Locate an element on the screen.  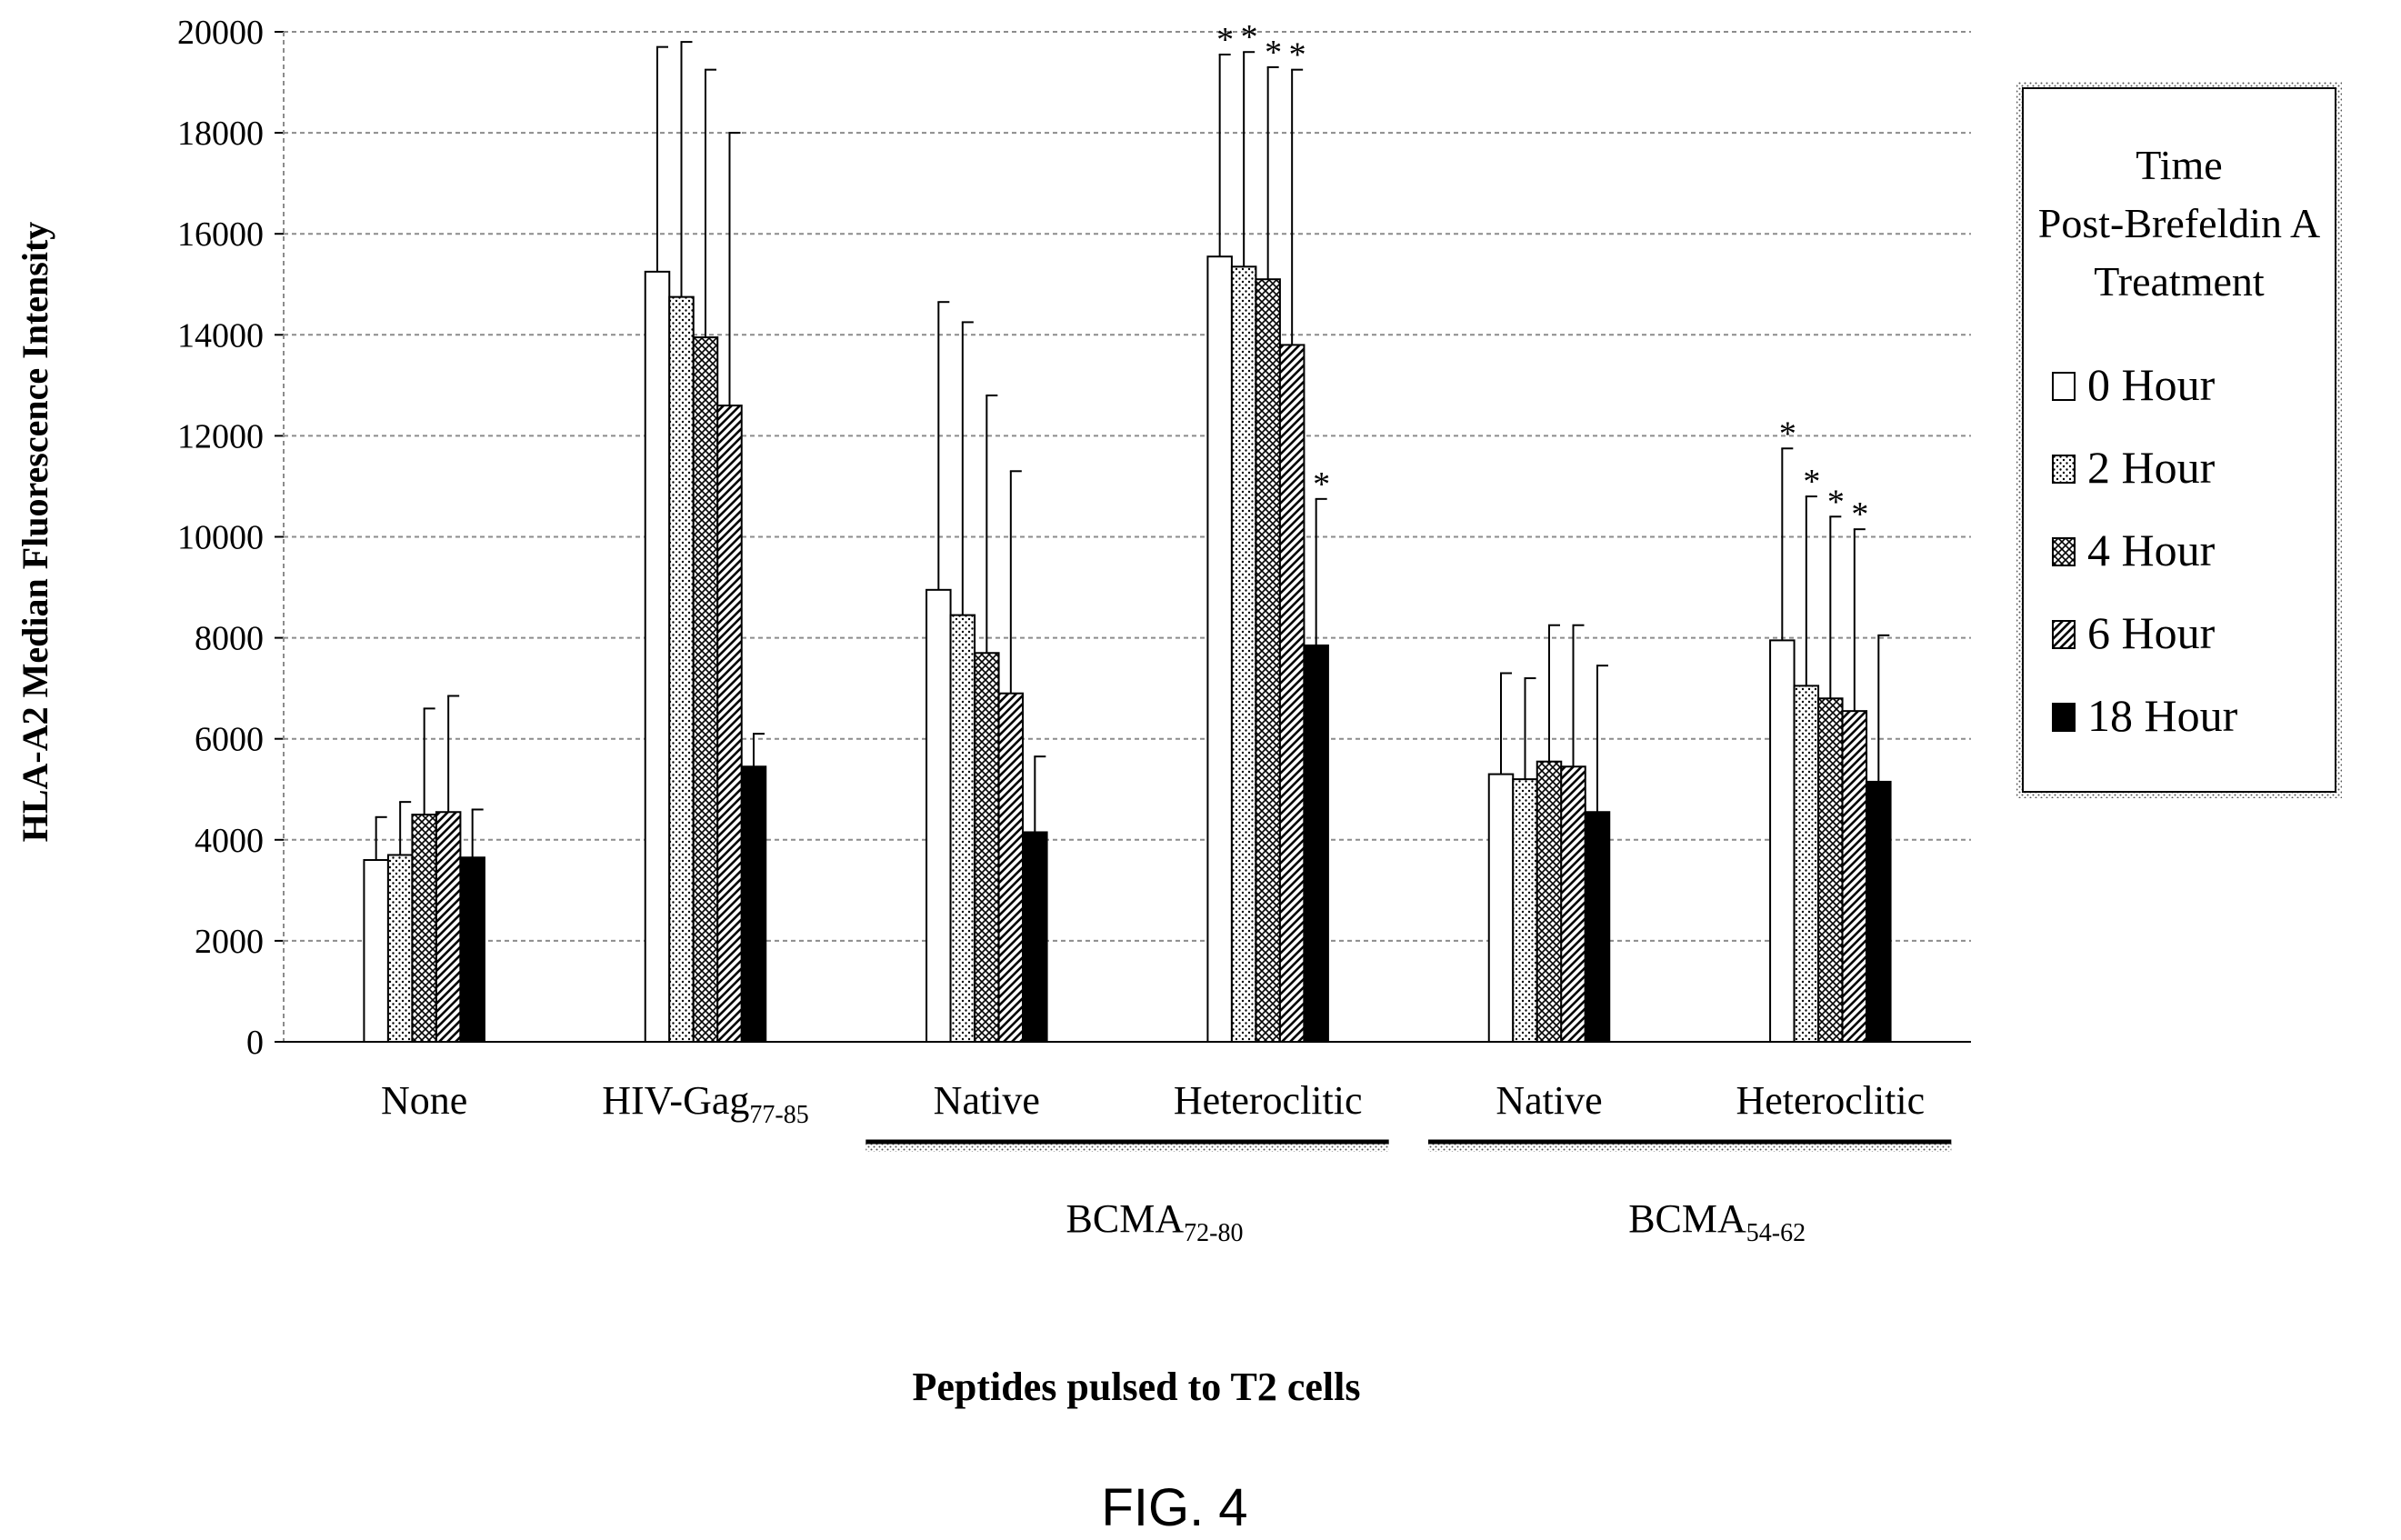
x-axis-label: Peptides pulsed to T2 cells is located at coordinates (1136, 1387).